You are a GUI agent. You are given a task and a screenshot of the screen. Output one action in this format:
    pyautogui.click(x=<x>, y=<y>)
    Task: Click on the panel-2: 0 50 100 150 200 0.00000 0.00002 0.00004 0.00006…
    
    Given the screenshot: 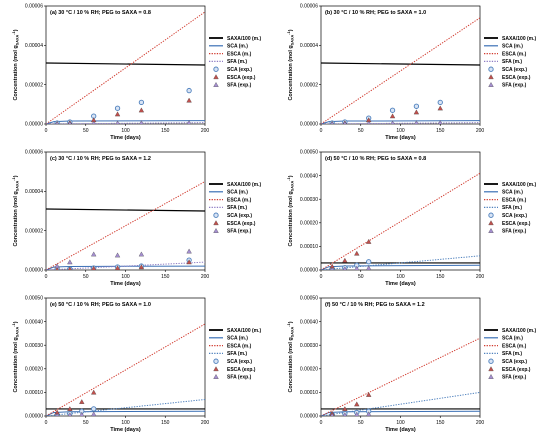 What is the action you would take?
    pyautogui.click(x=137, y=218)
    